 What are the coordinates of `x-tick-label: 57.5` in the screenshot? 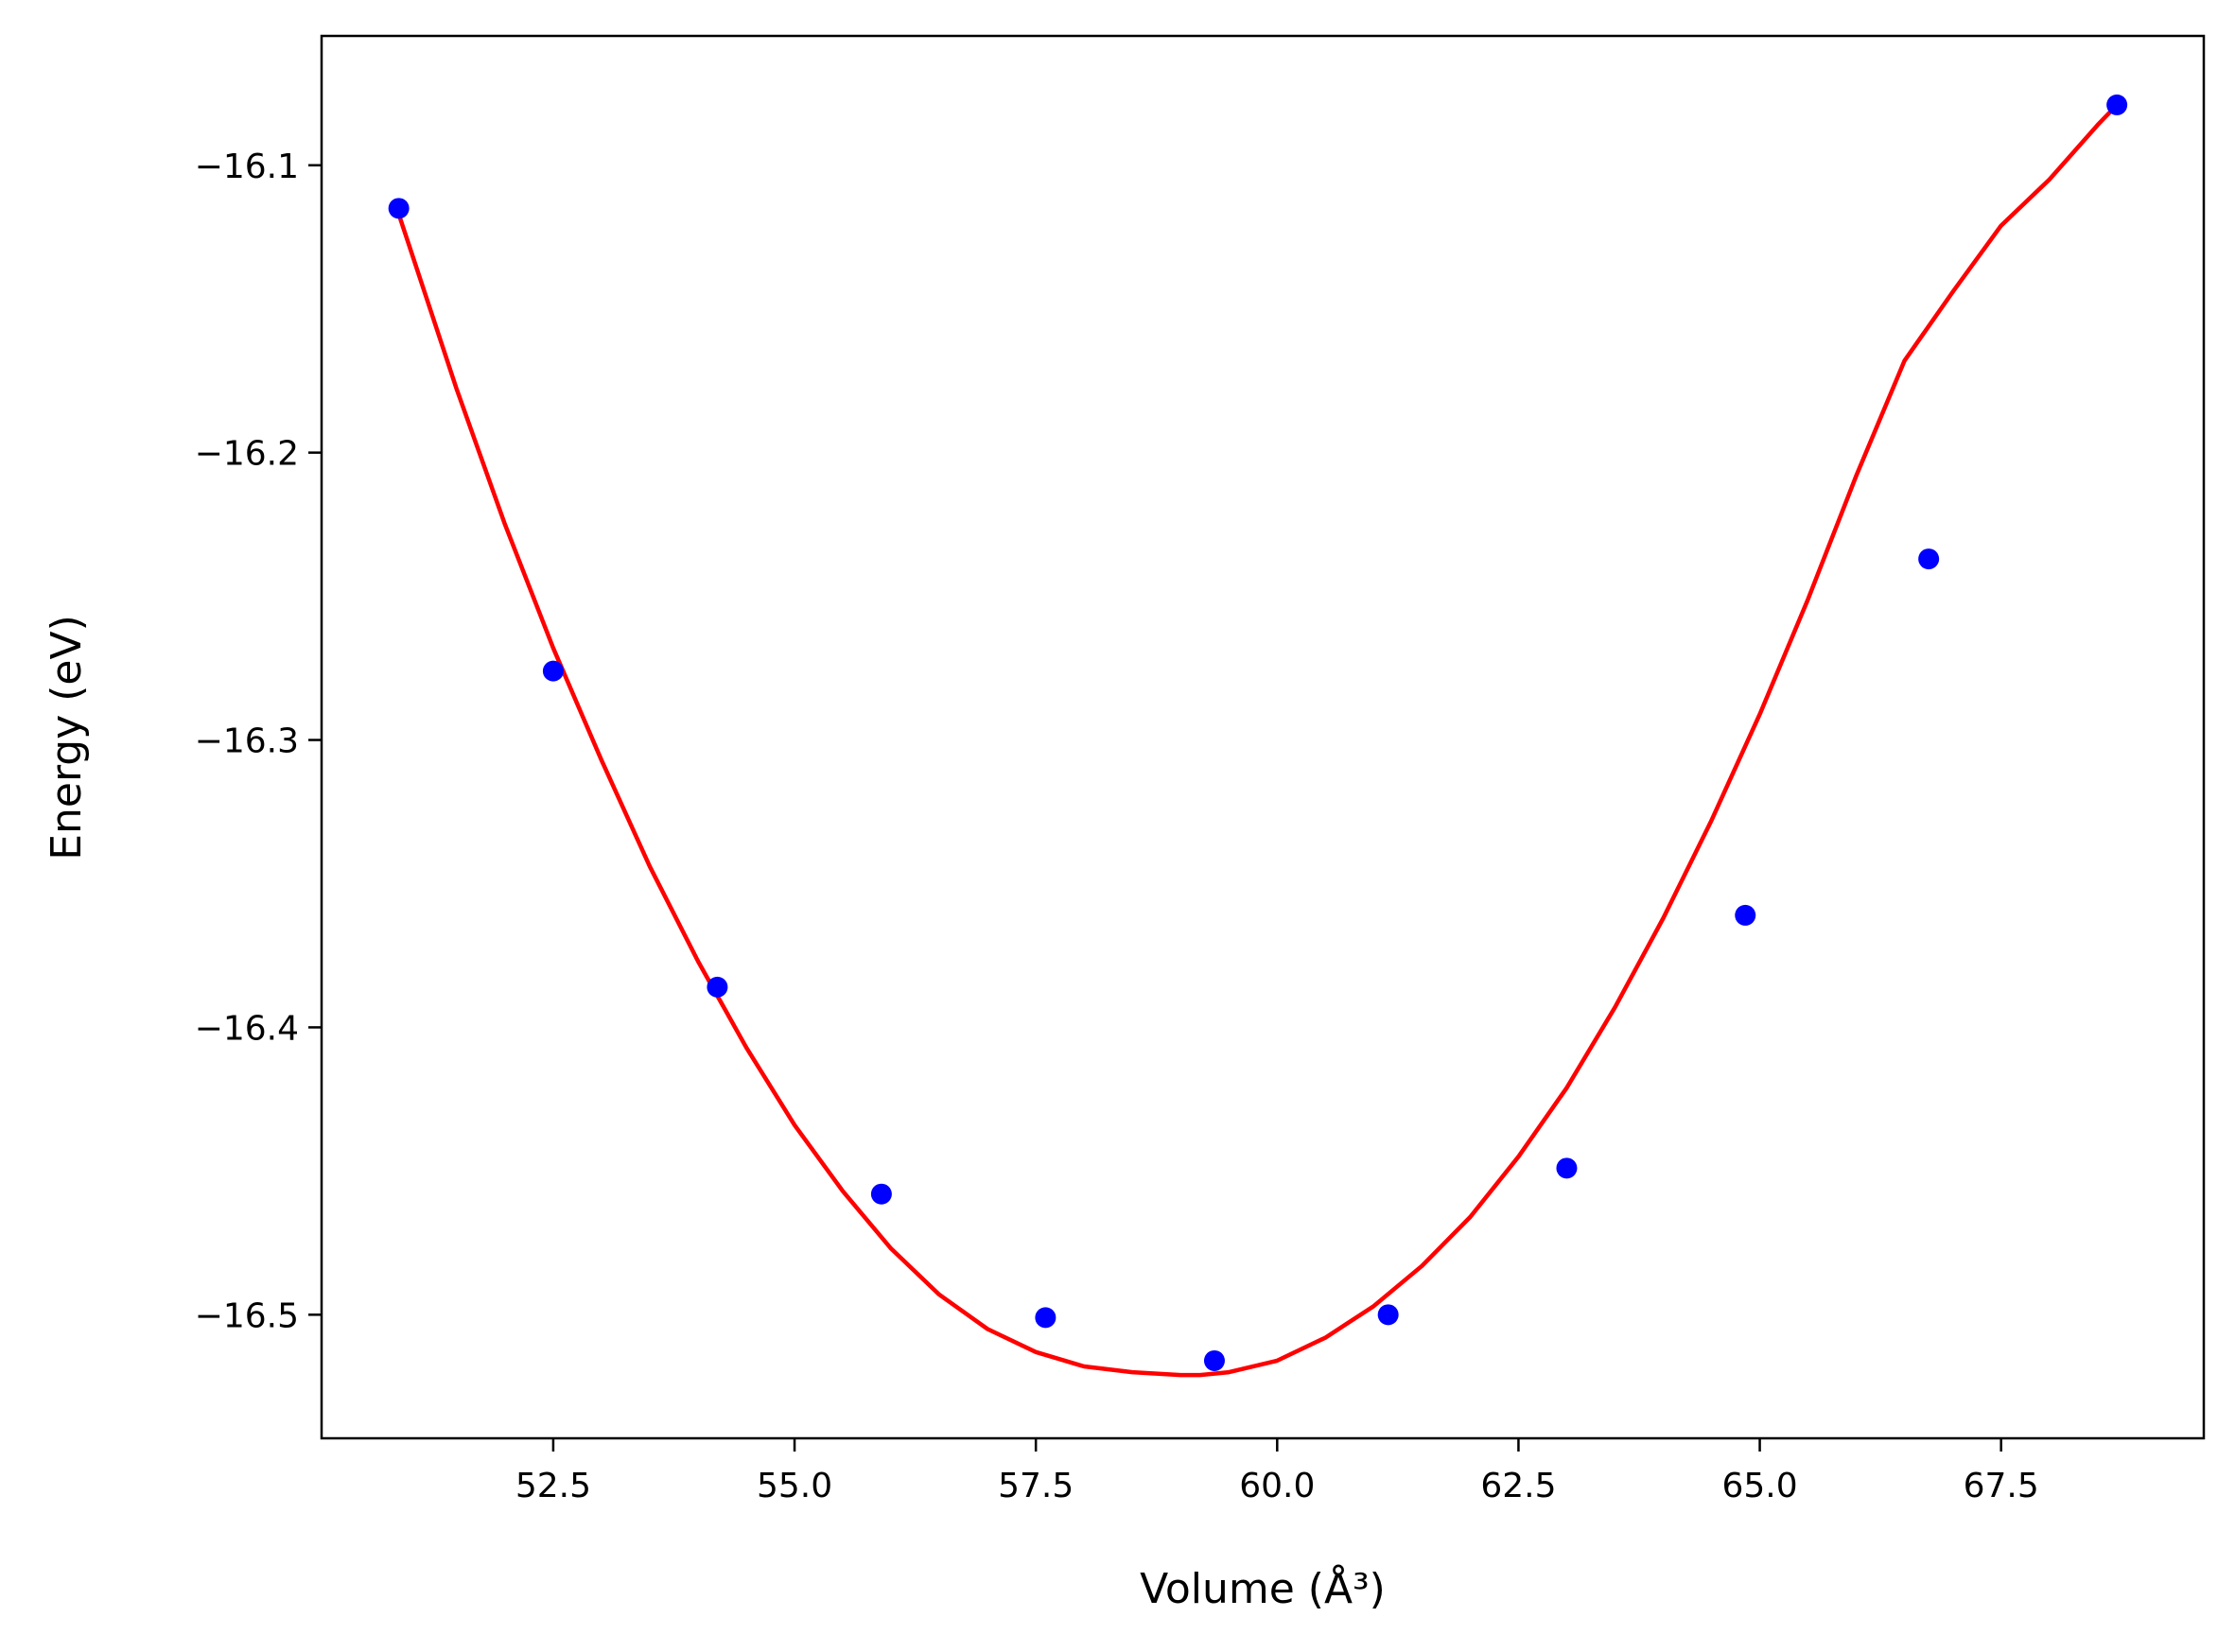 It's located at (1036, 1486).